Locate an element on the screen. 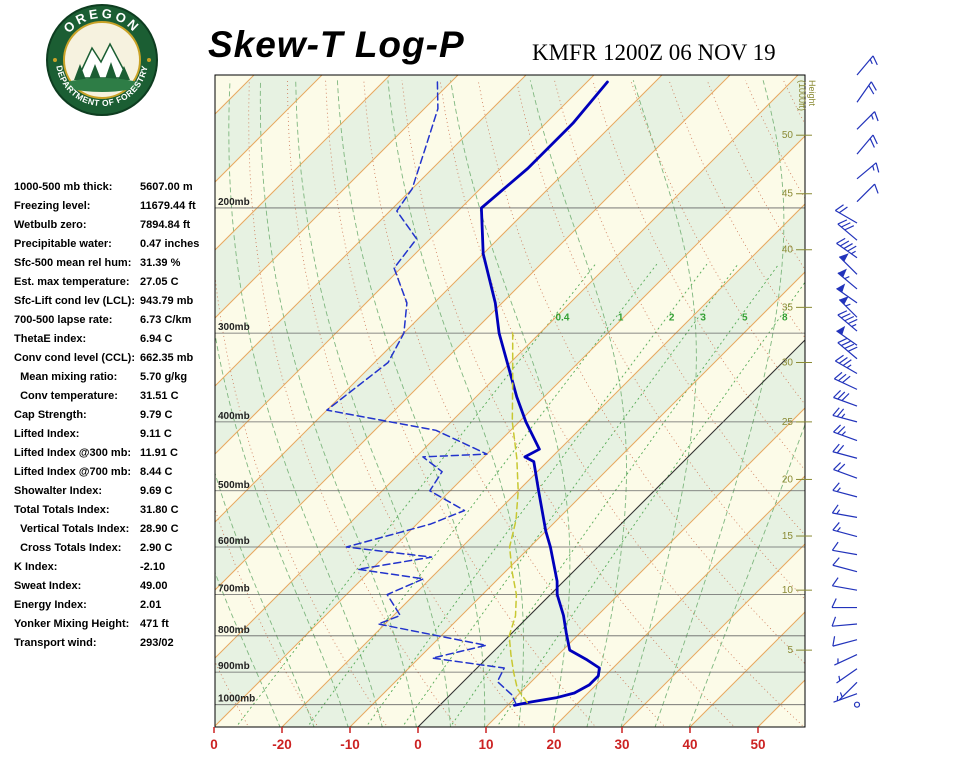  index-label: Precipitable water: is located at coordinates (63, 244).